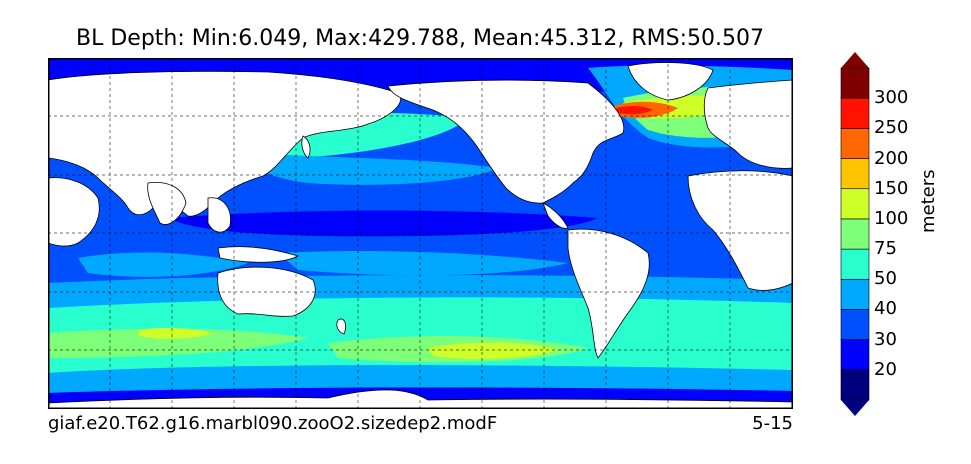 The image size is (971, 464). Describe the element at coordinates (167, 203) in the screenshot. I see `land-india` at that location.